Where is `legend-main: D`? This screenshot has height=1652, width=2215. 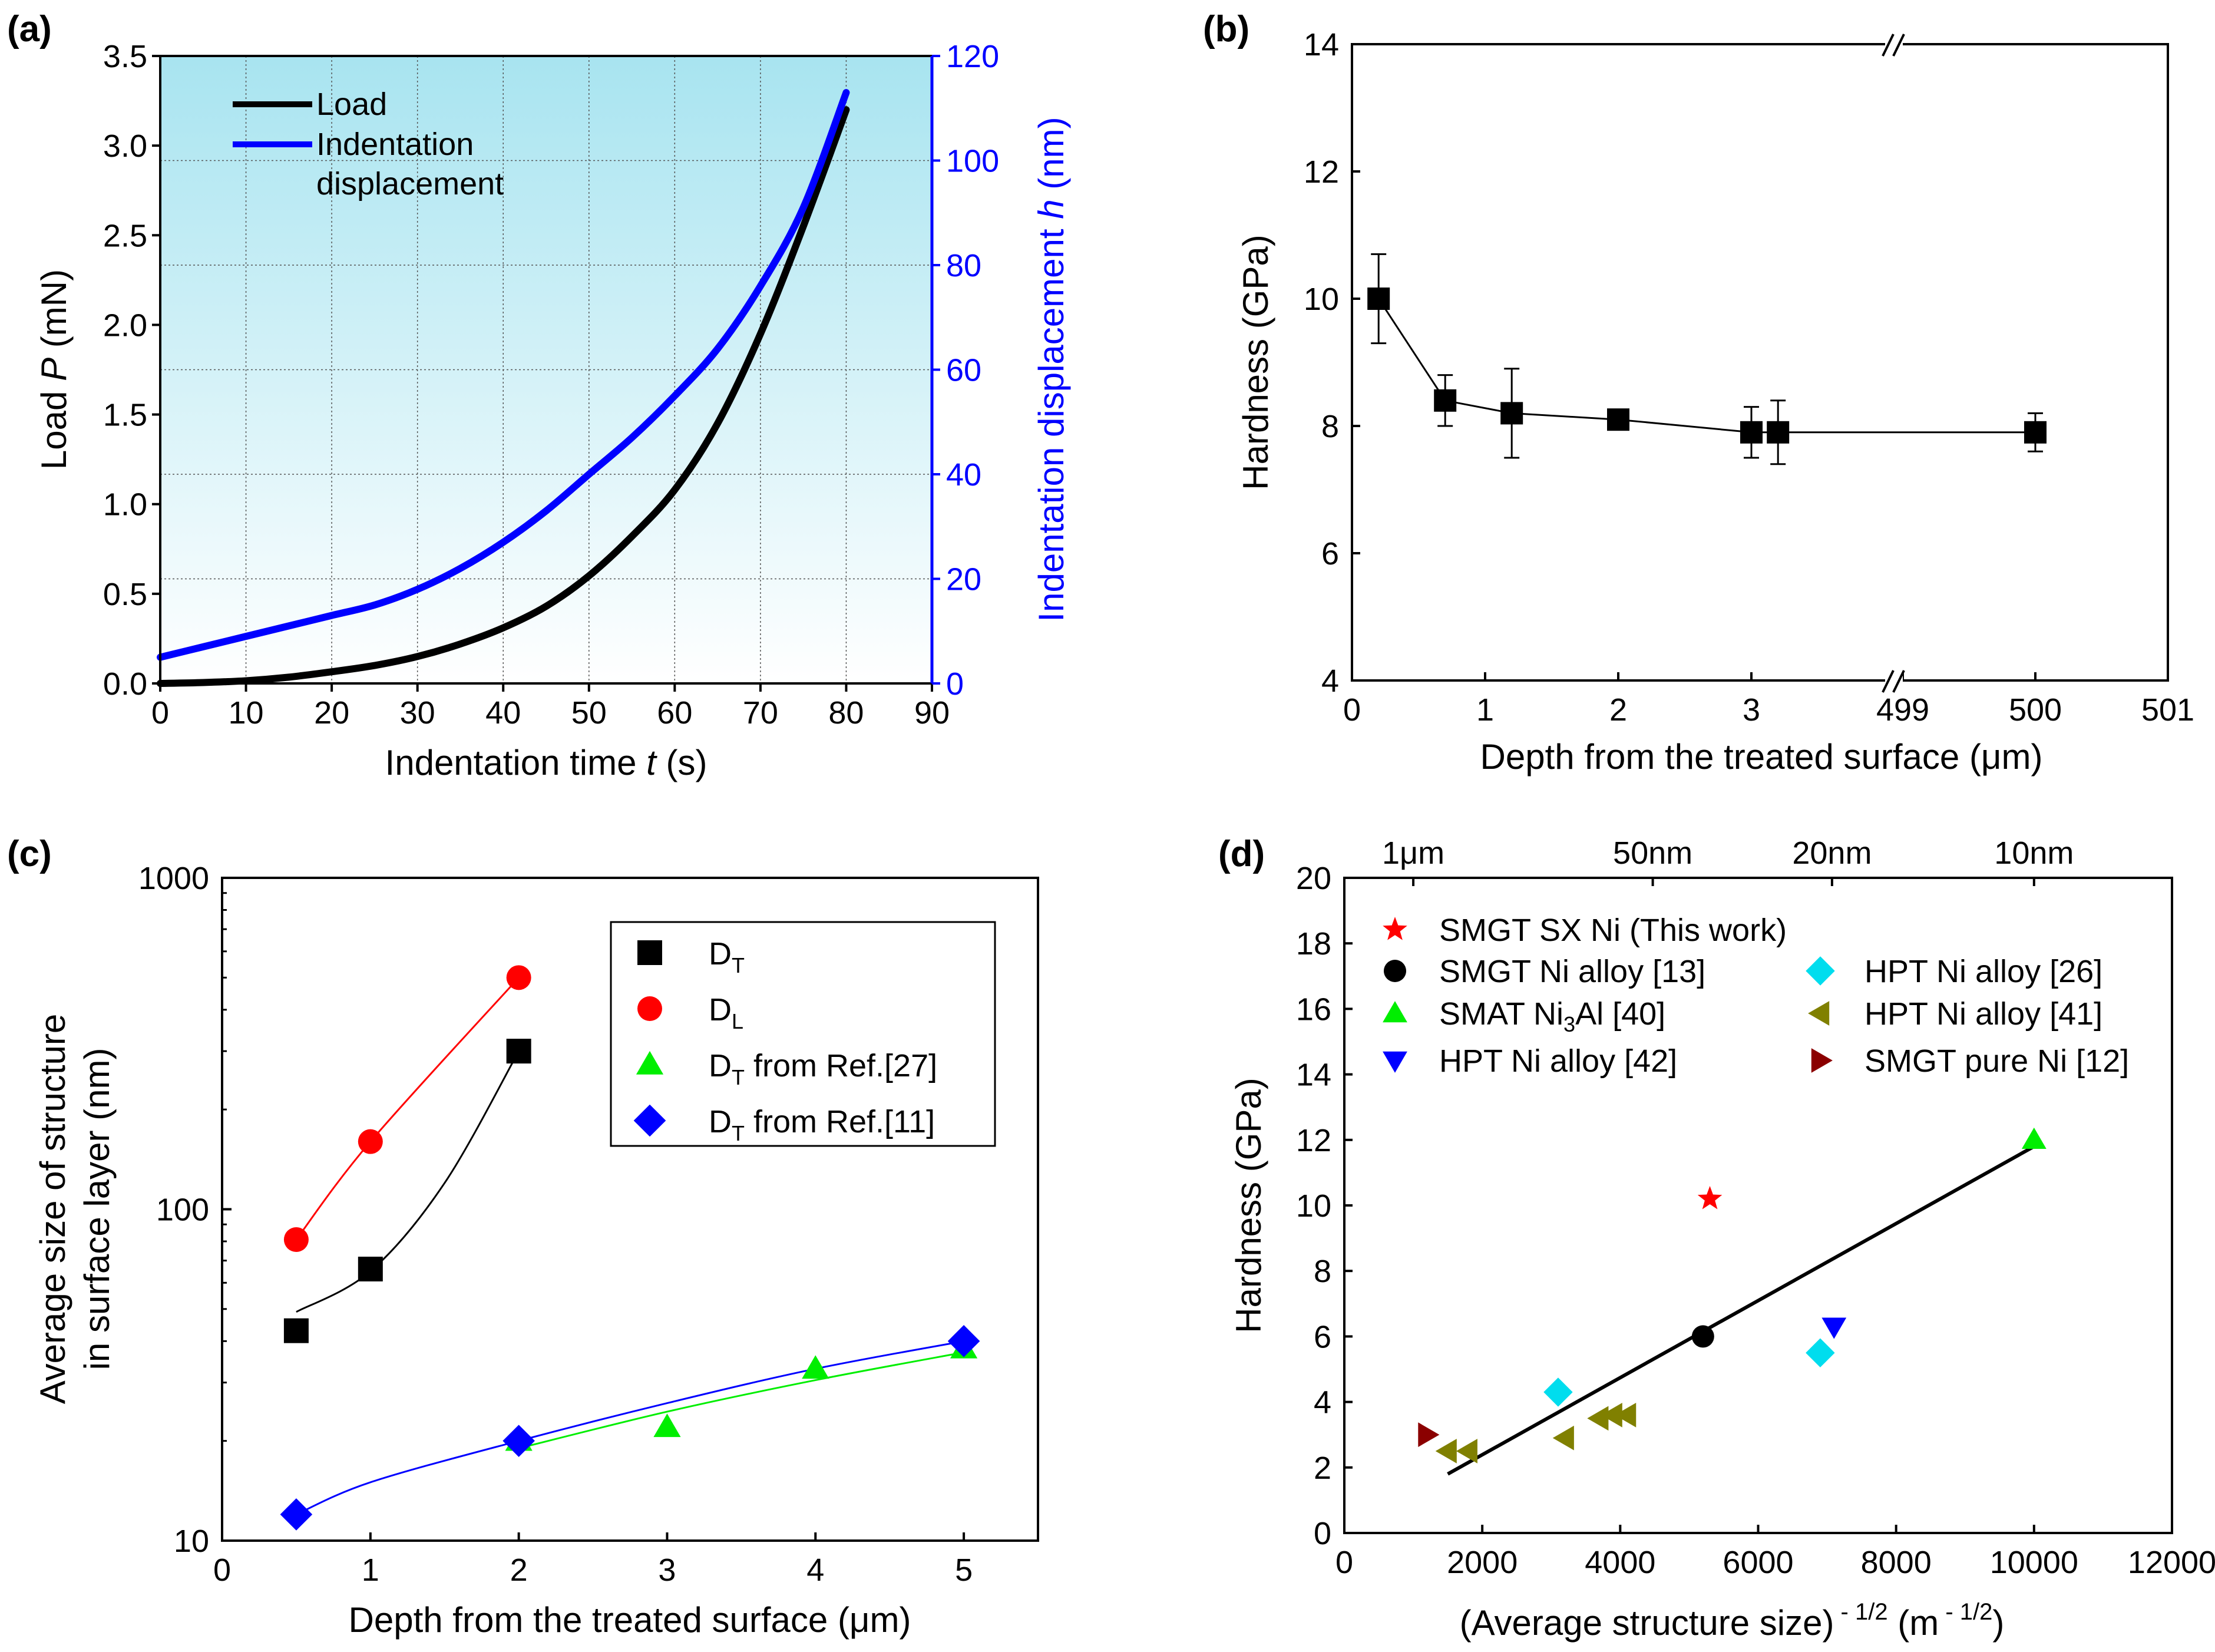
legend-main: D is located at coordinates (720, 1065).